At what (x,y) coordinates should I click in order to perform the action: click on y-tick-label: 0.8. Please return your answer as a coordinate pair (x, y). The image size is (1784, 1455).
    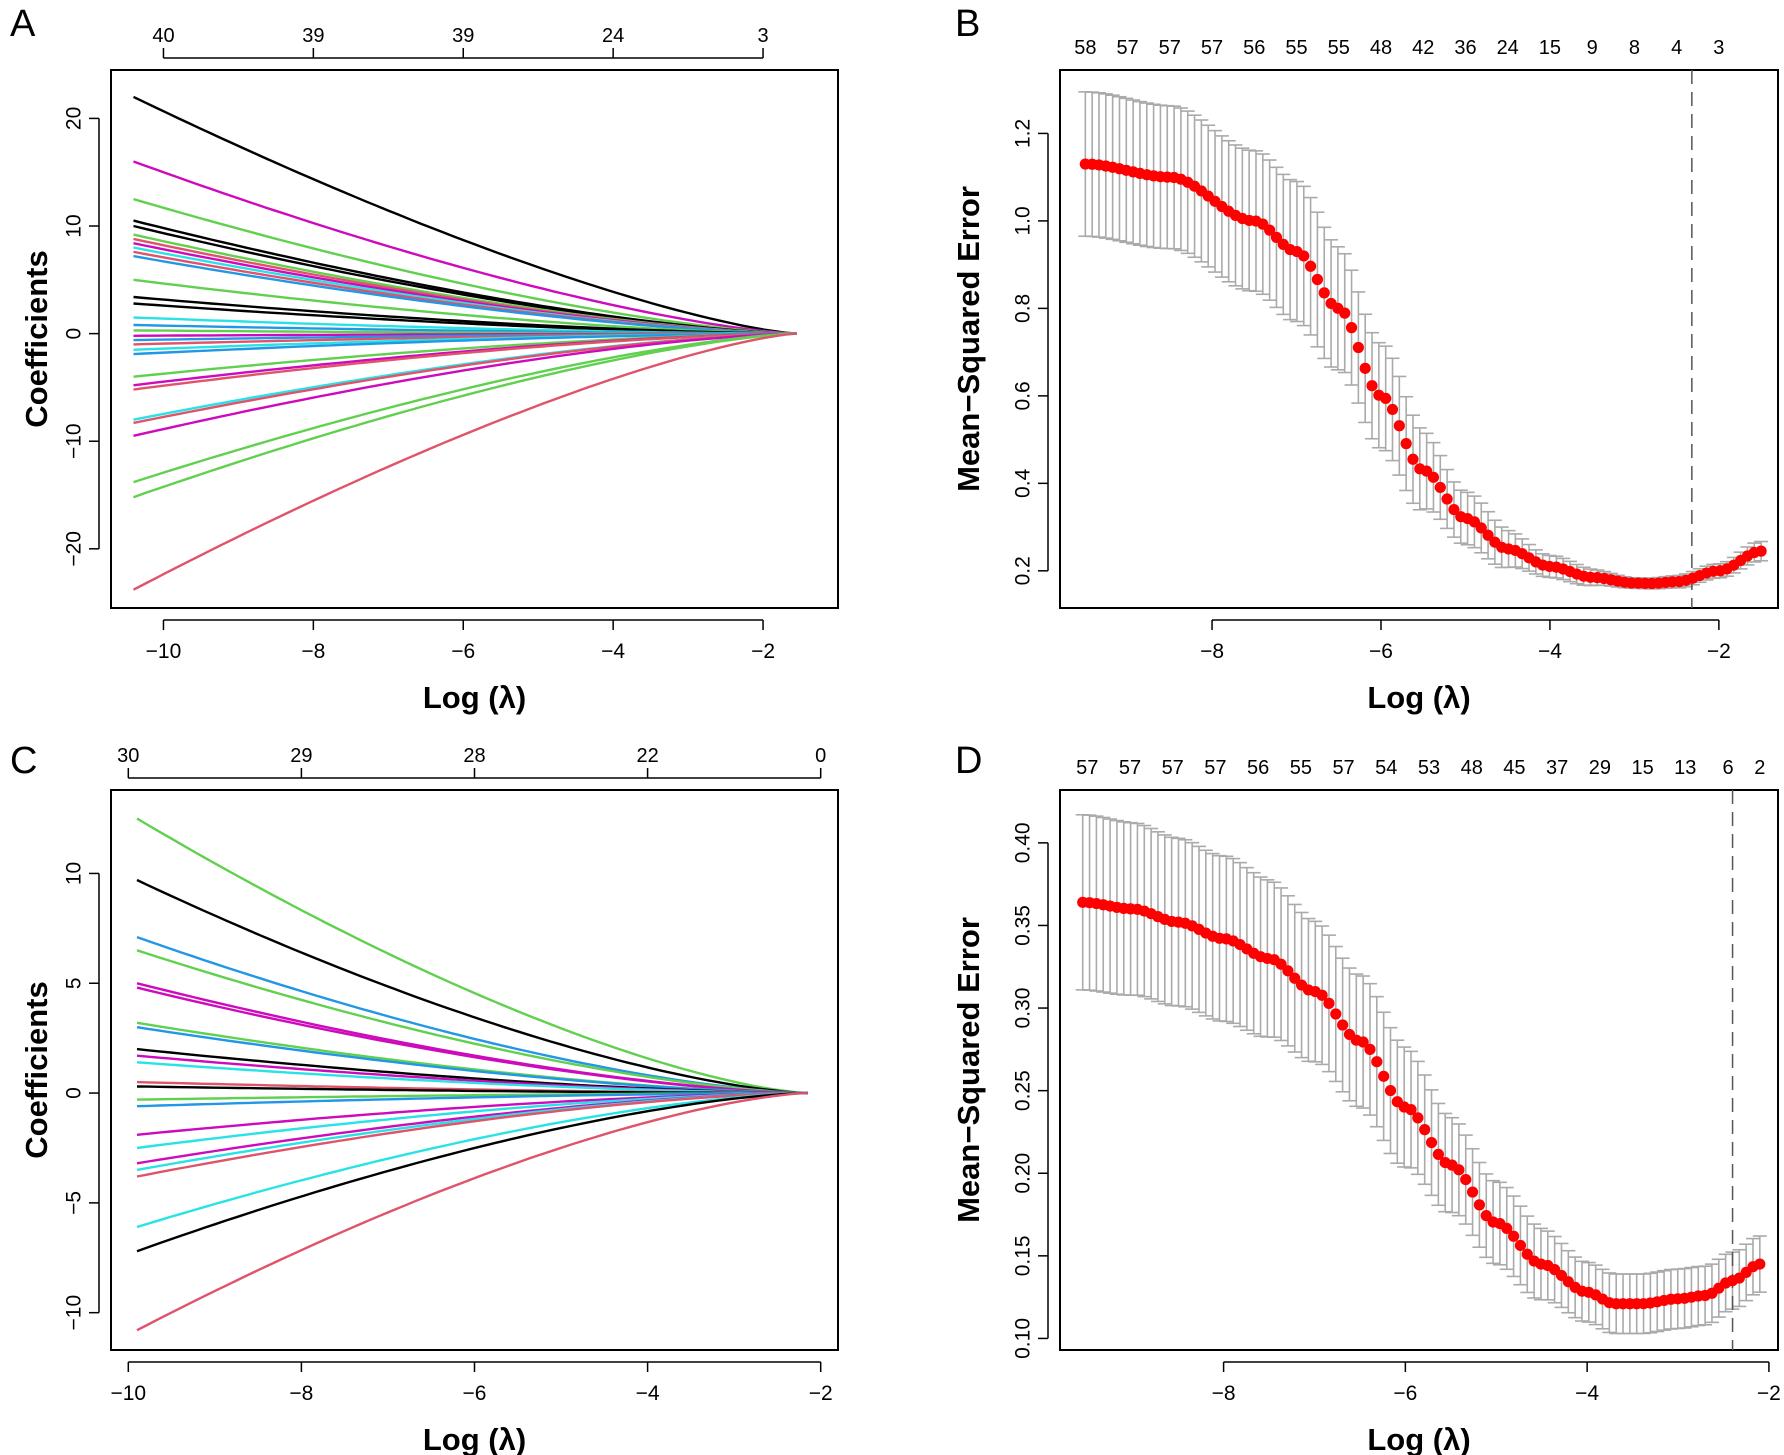
    Looking at the image, I should click on (1022, 308).